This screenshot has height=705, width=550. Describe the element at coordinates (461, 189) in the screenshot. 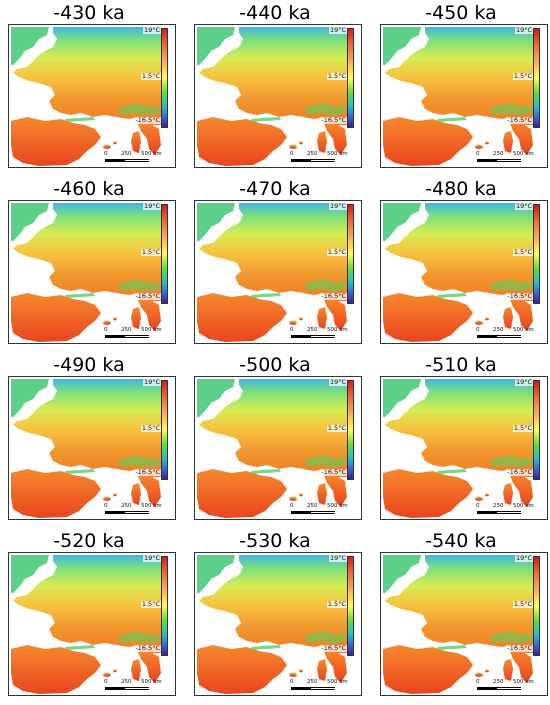

I see `panel-title: -480 ka` at that location.